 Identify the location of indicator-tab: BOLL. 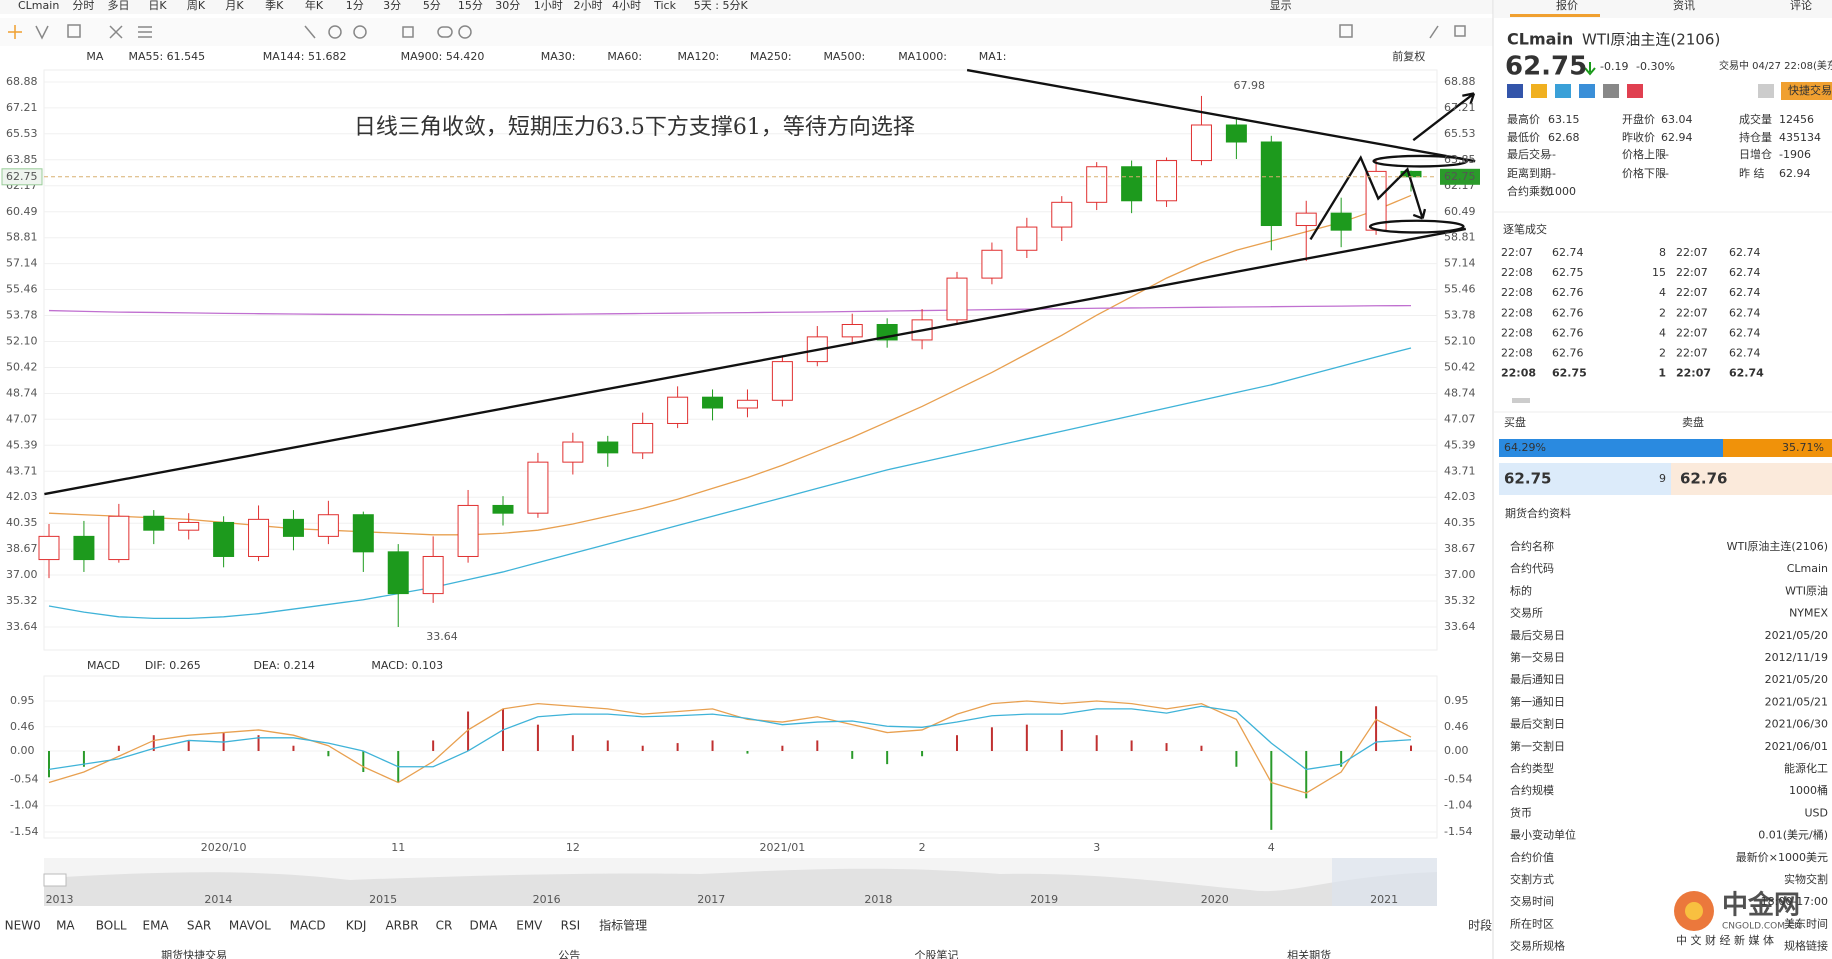
(111, 926).